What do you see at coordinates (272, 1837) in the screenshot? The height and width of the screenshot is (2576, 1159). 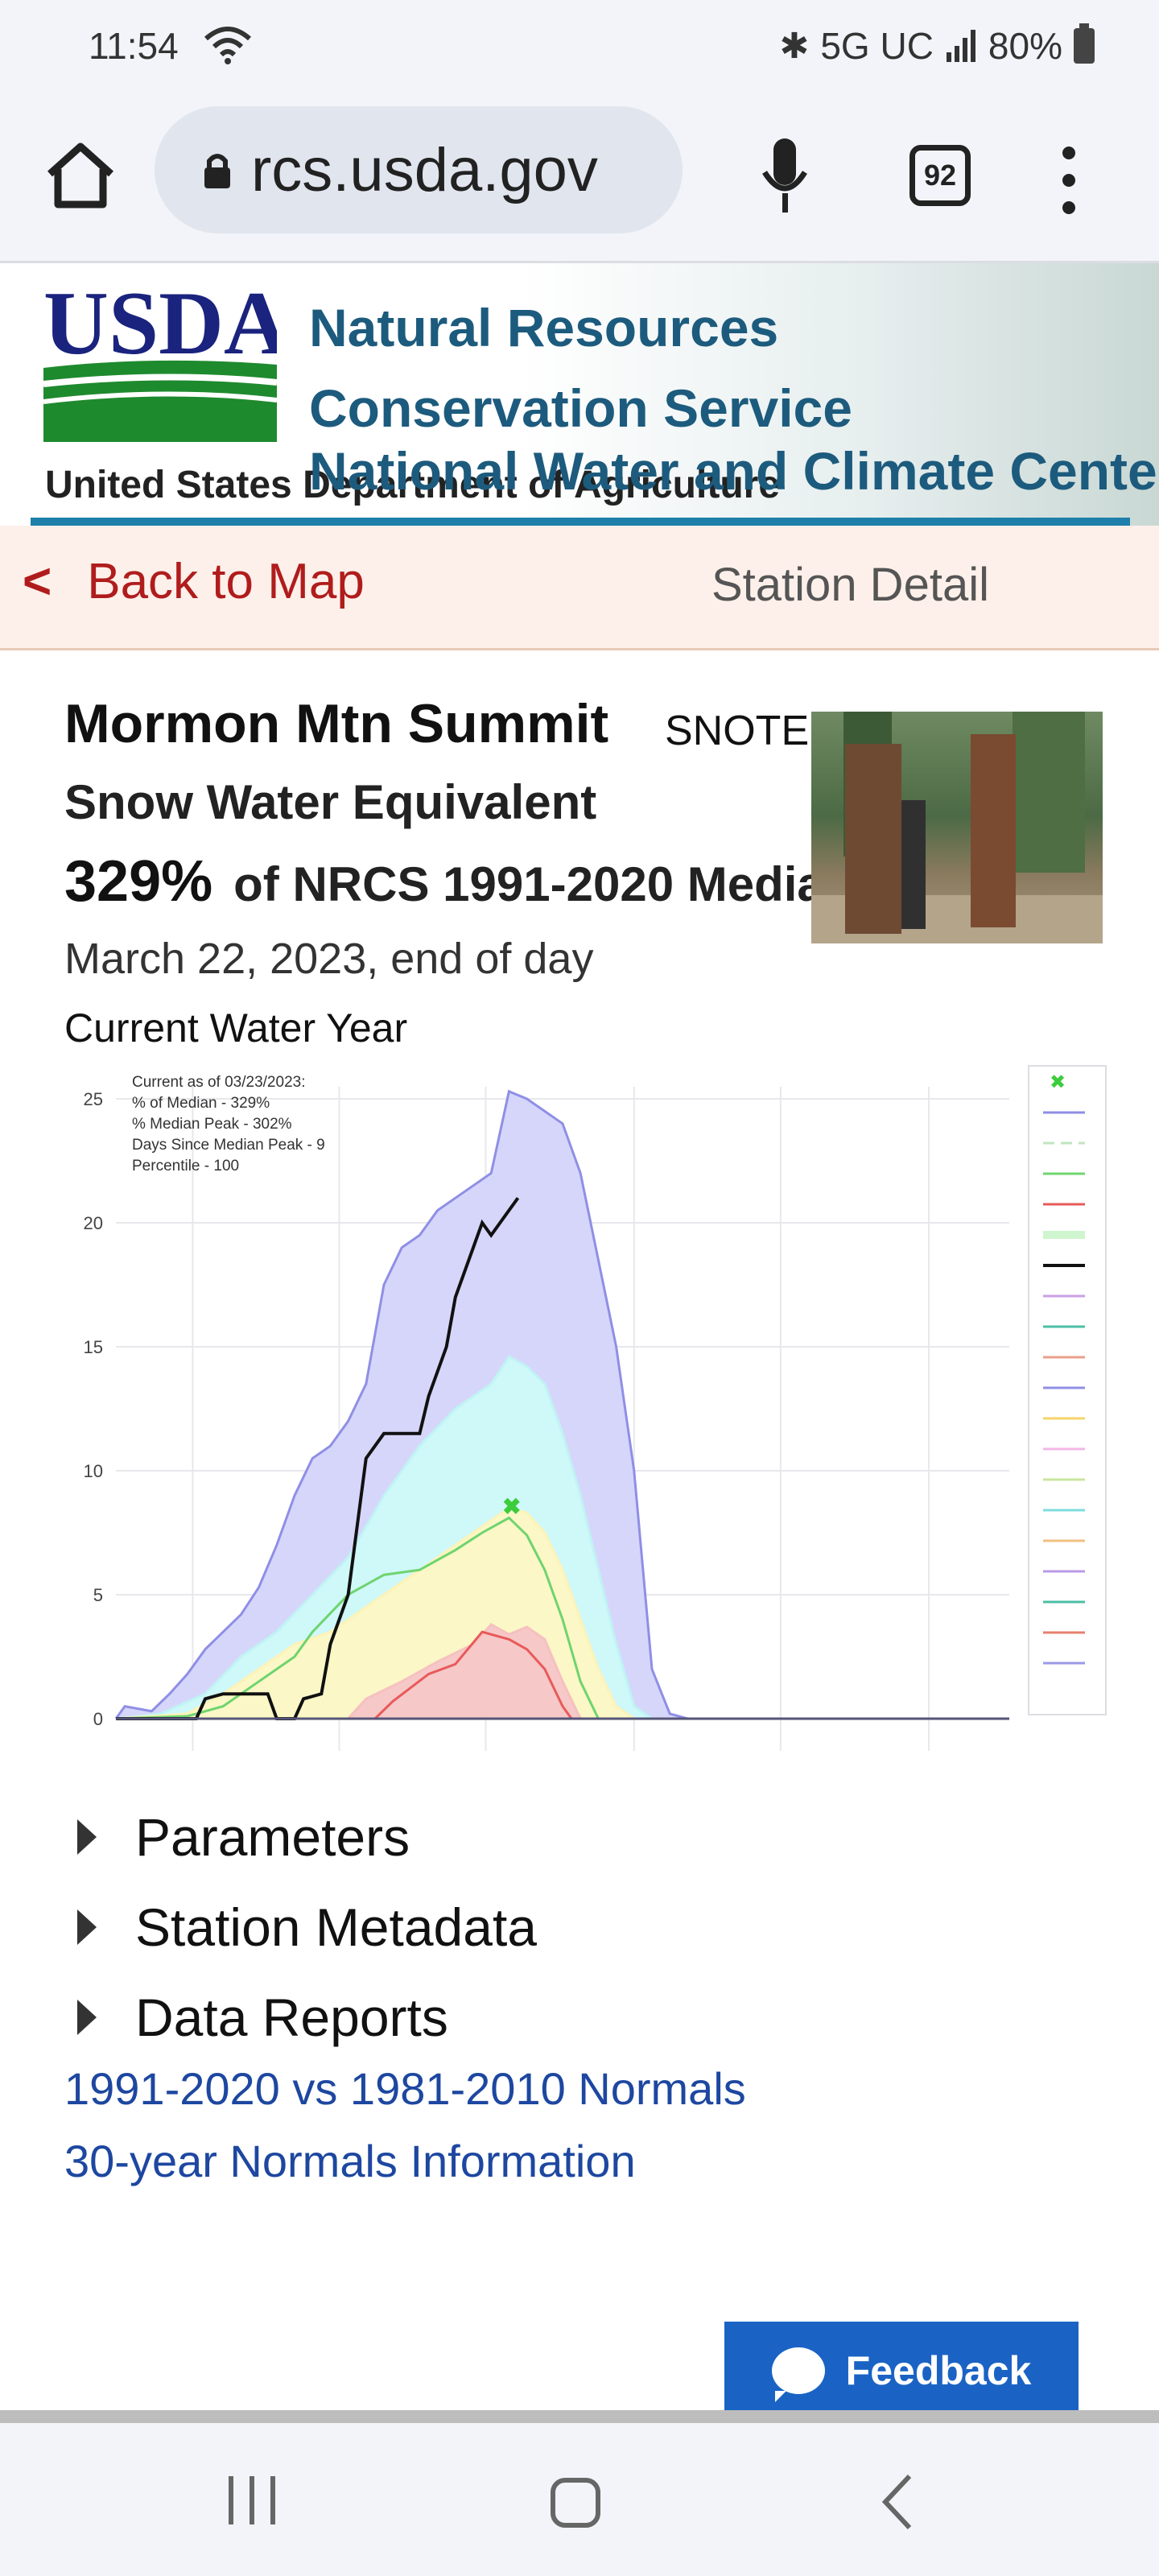 I see `section-label: Parameters` at bounding box center [272, 1837].